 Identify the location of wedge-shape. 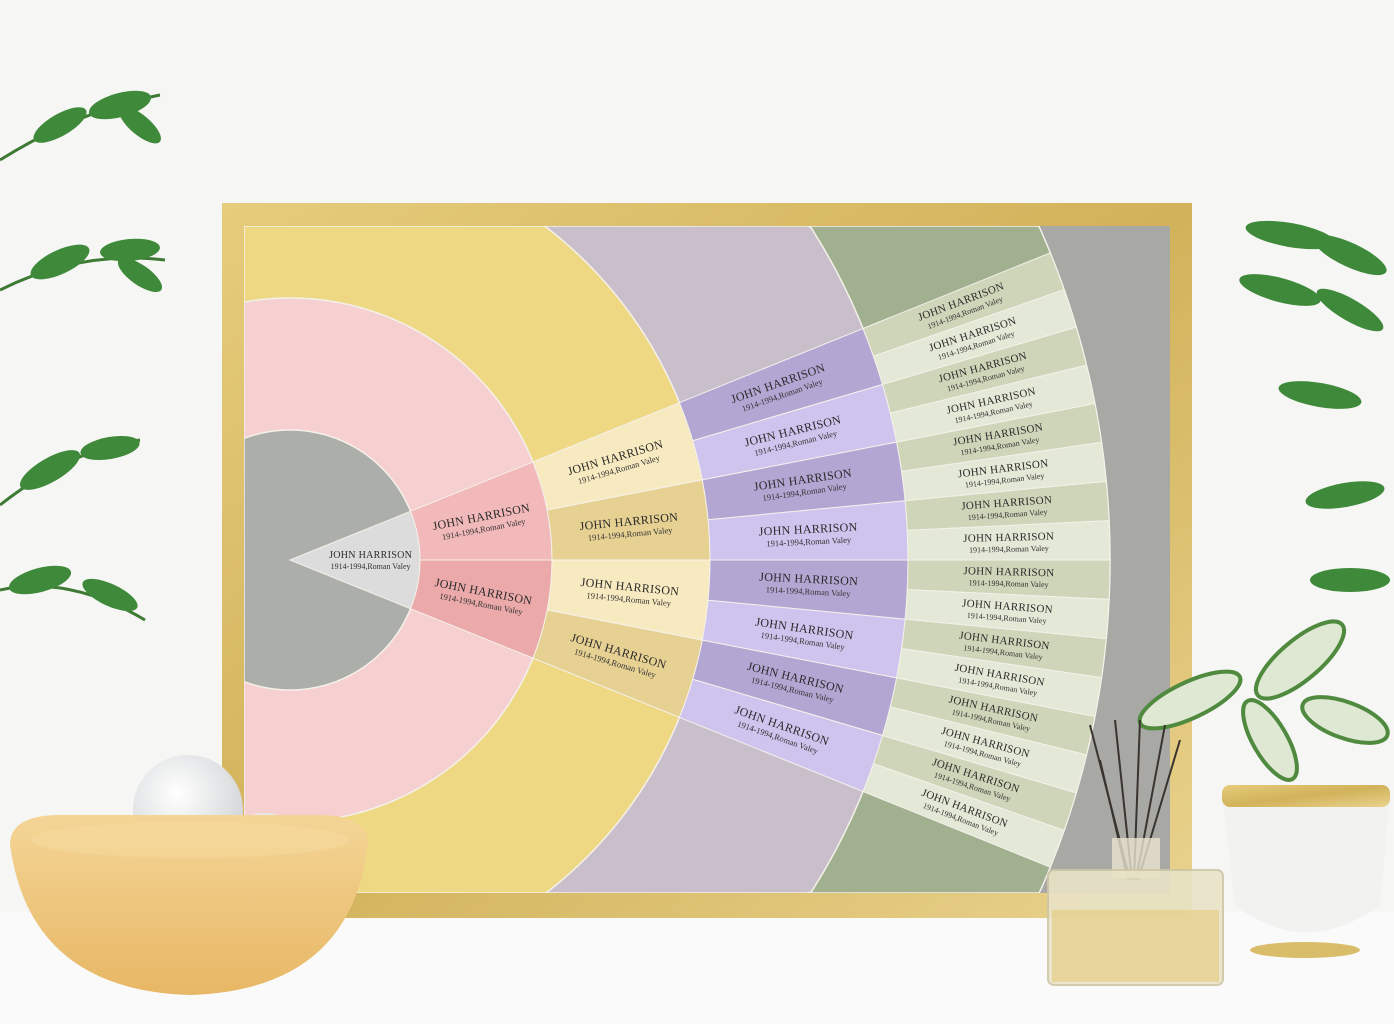
(963, 815).